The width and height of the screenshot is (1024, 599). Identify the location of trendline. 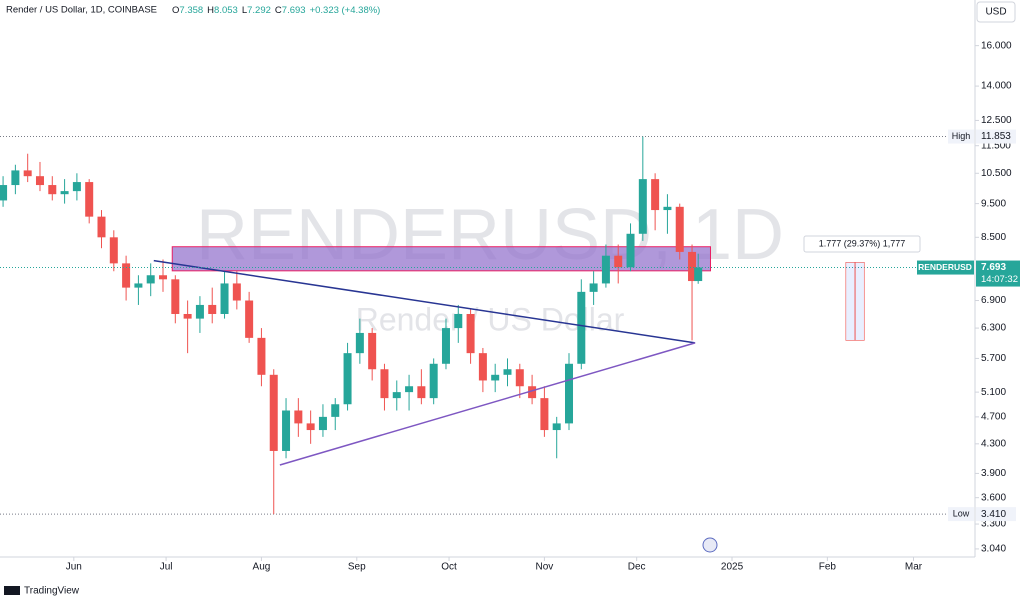
(424, 301).